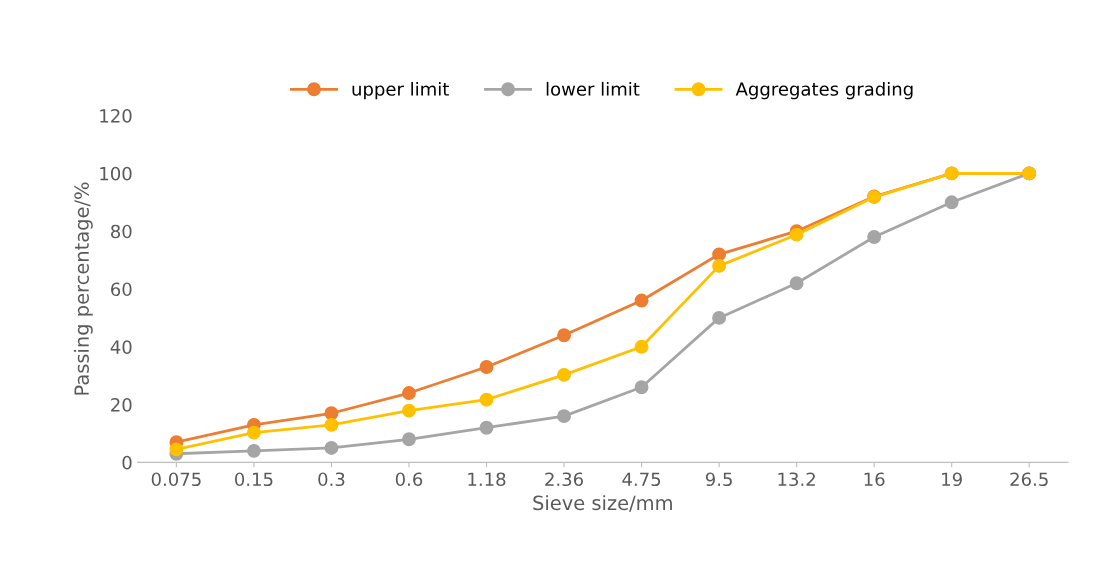  Describe the element at coordinates (487, 479) in the screenshot. I see `x-tick-label: 1.18` at that location.